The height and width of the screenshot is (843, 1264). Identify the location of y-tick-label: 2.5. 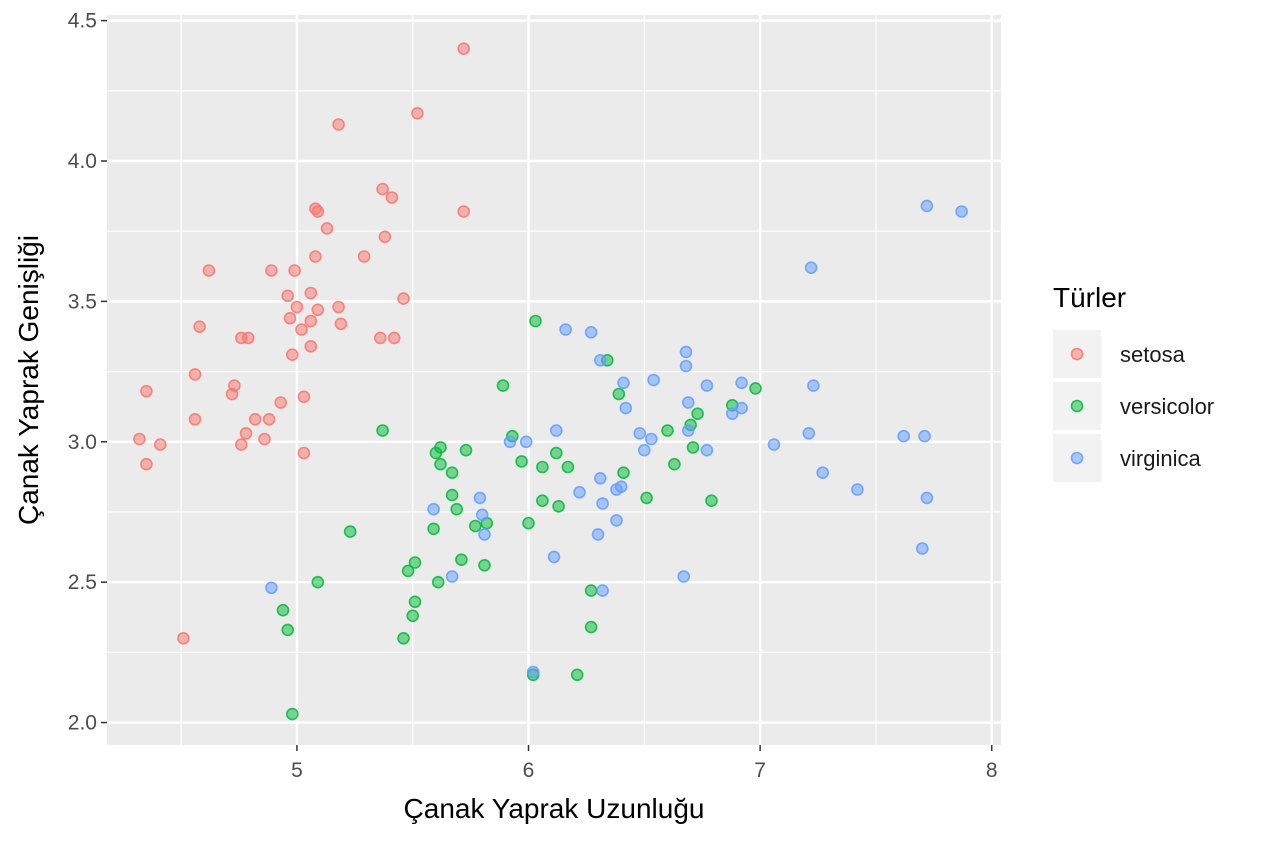
(82, 582).